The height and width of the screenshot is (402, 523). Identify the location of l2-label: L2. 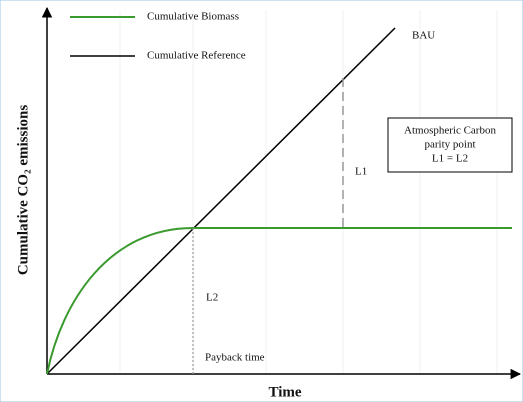
(212, 298).